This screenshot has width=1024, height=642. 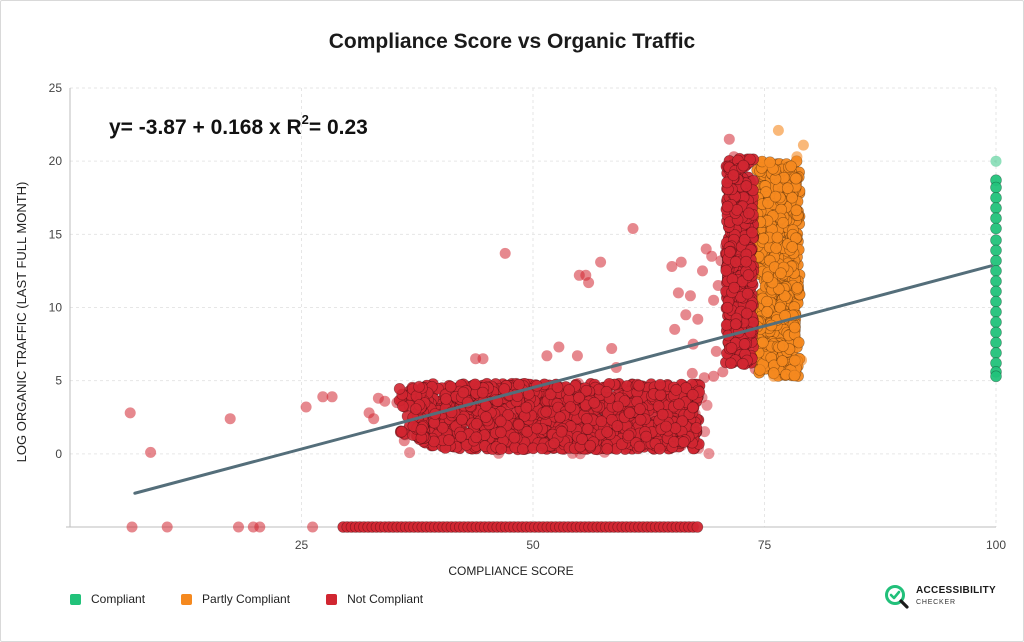 What do you see at coordinates (332, 599) in the screenshot?
I see `legend-swatch` at bounding box center [332, 599].